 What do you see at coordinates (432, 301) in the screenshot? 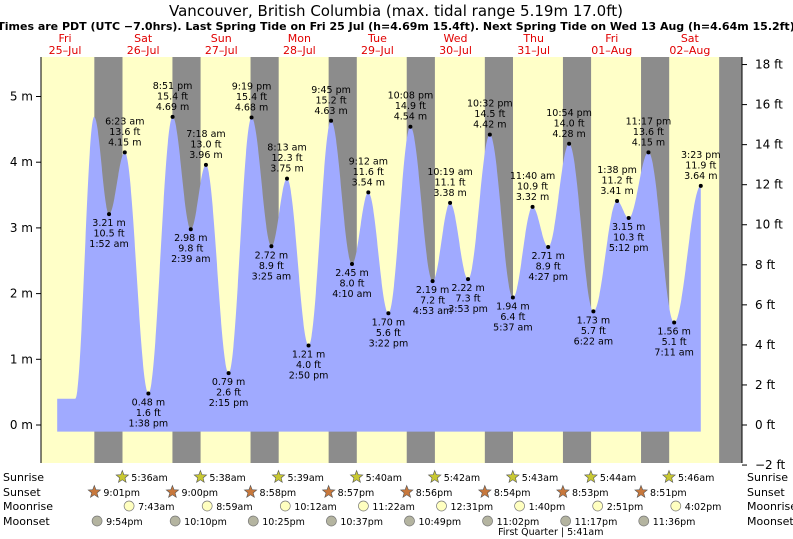
I see `tide-label: 7.2 ft` at bounding box center [432, 301].